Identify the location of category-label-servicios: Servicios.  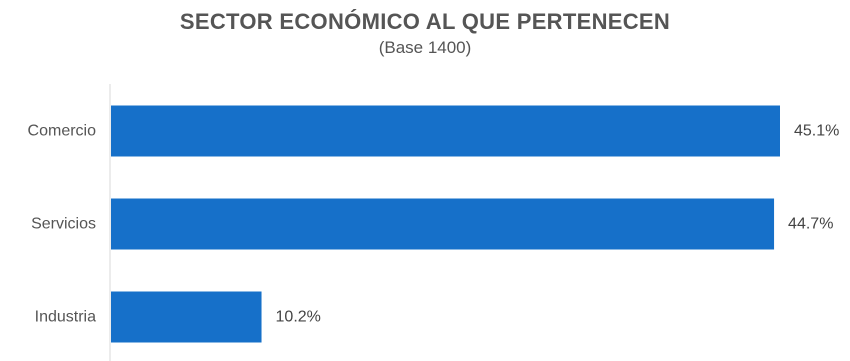
(63, 224).